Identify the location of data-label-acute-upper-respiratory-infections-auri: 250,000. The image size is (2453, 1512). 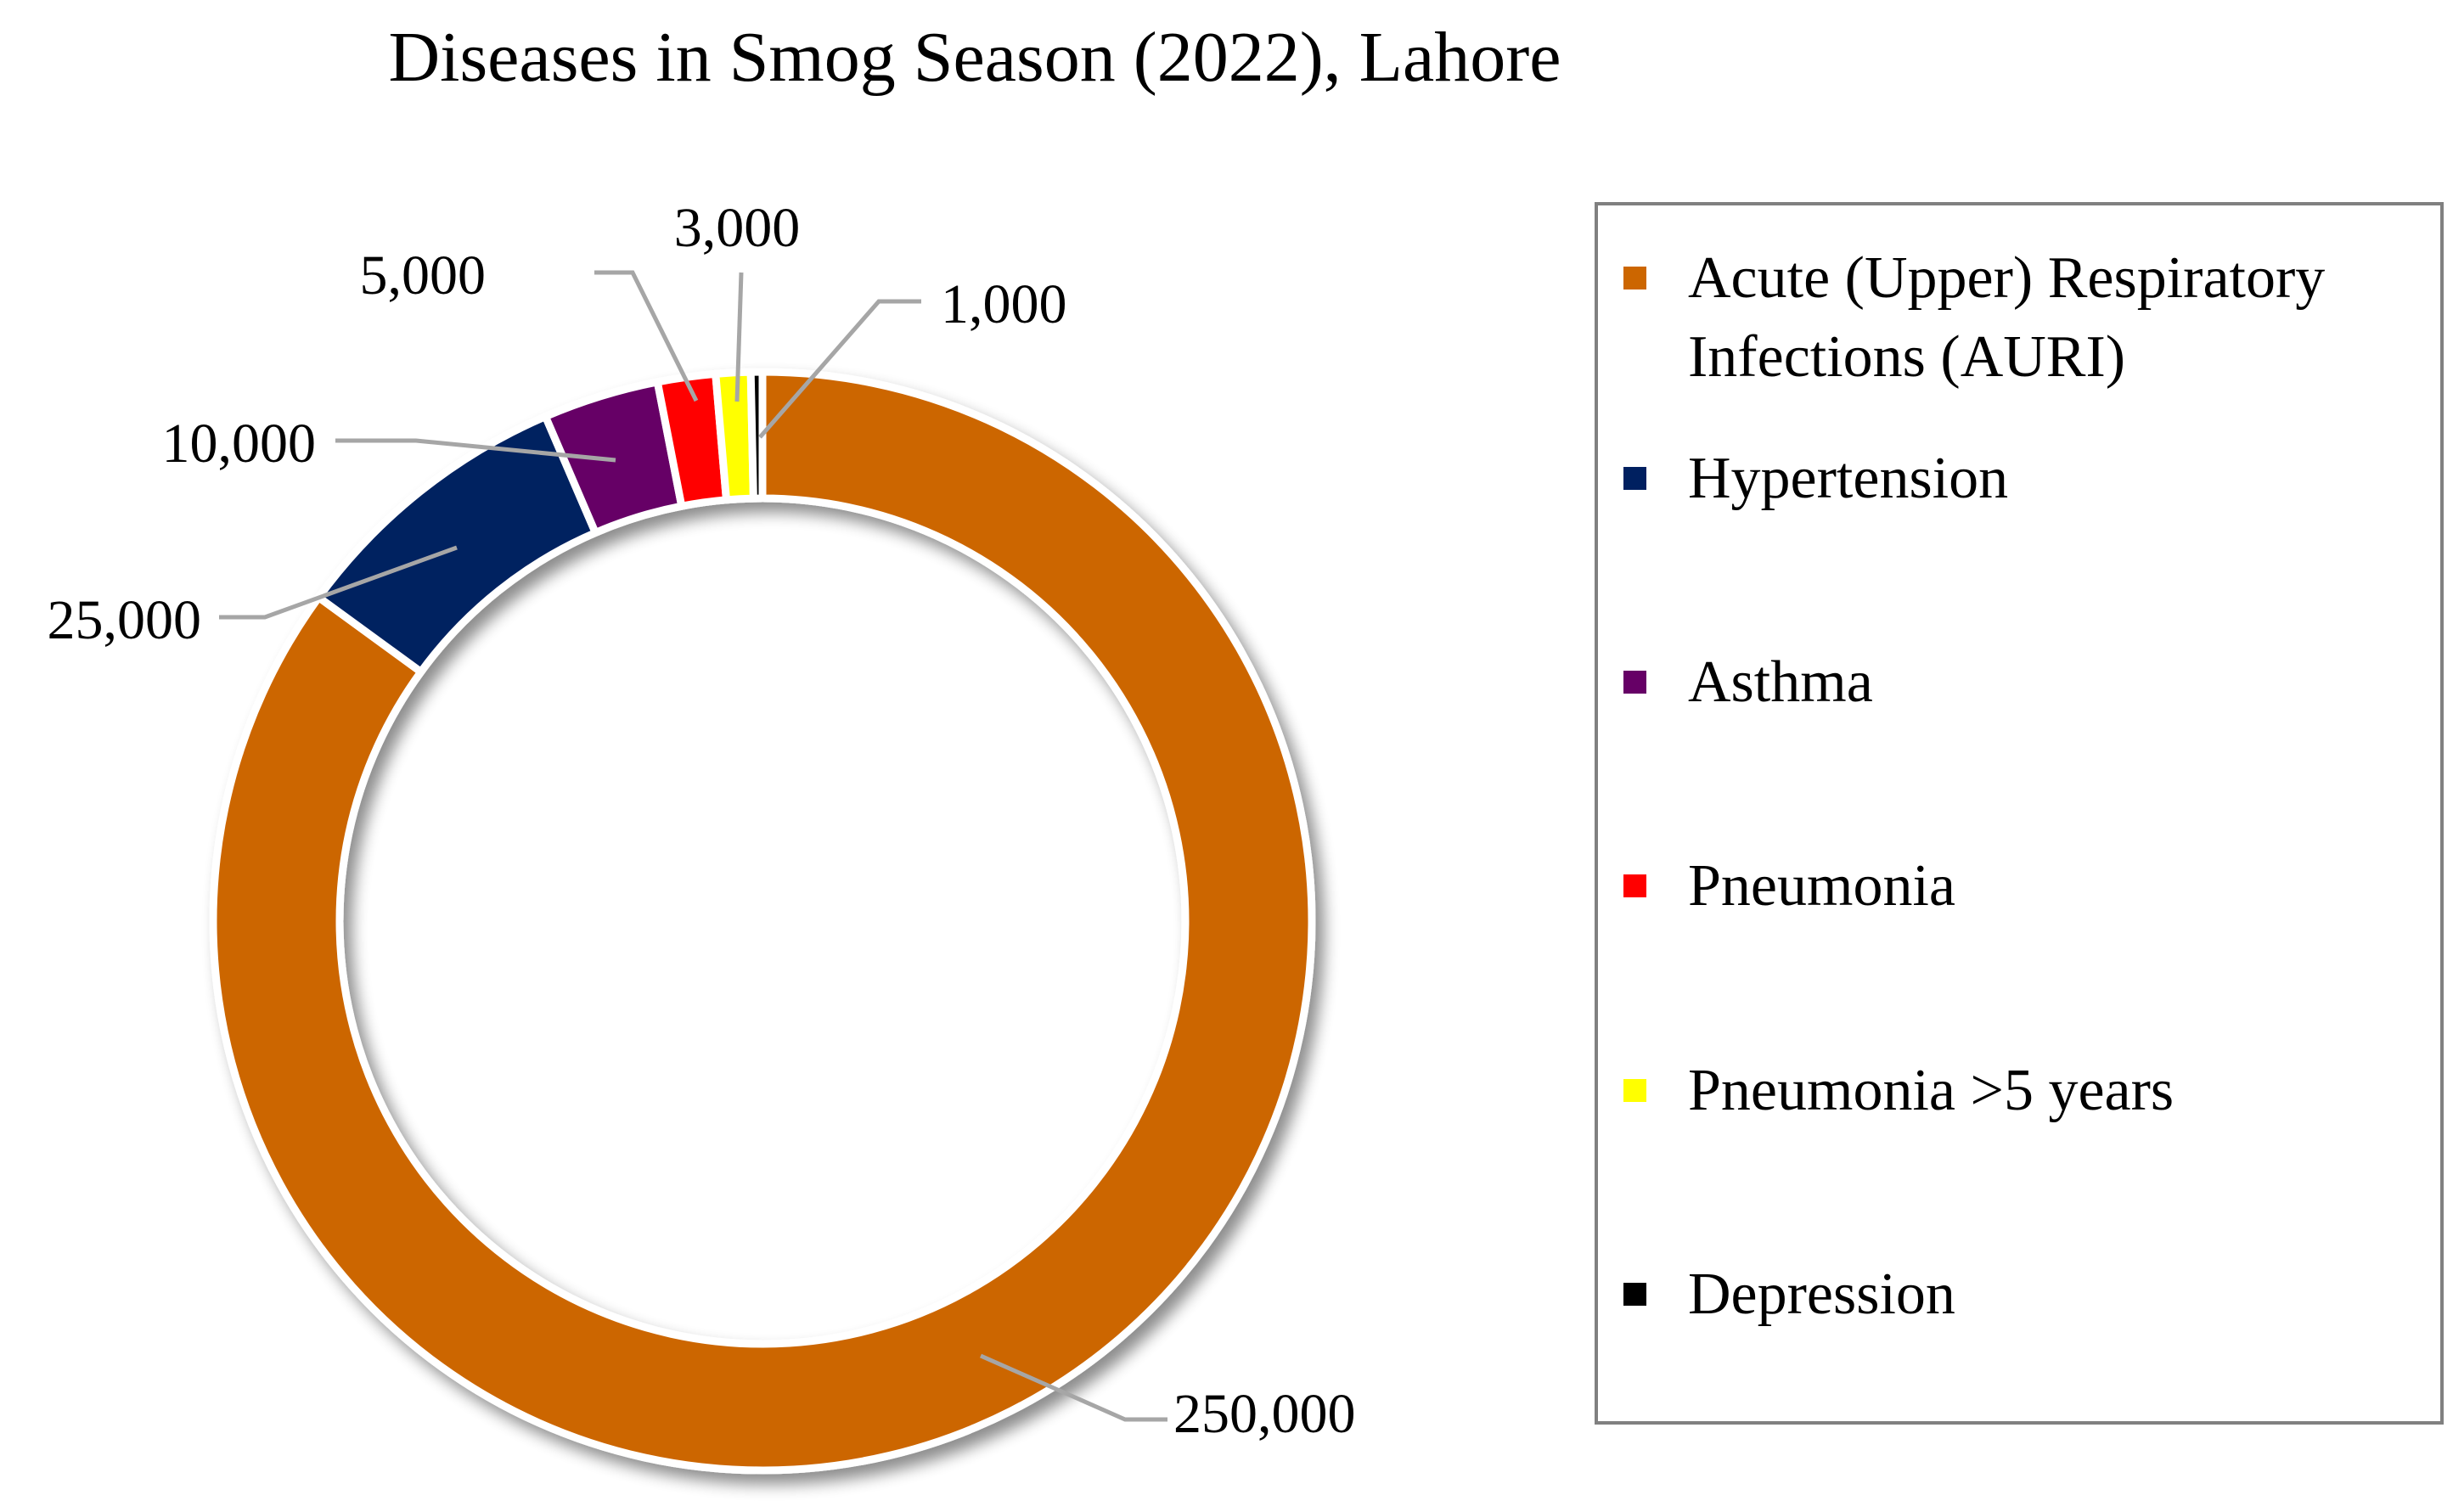
(1264, 1414).